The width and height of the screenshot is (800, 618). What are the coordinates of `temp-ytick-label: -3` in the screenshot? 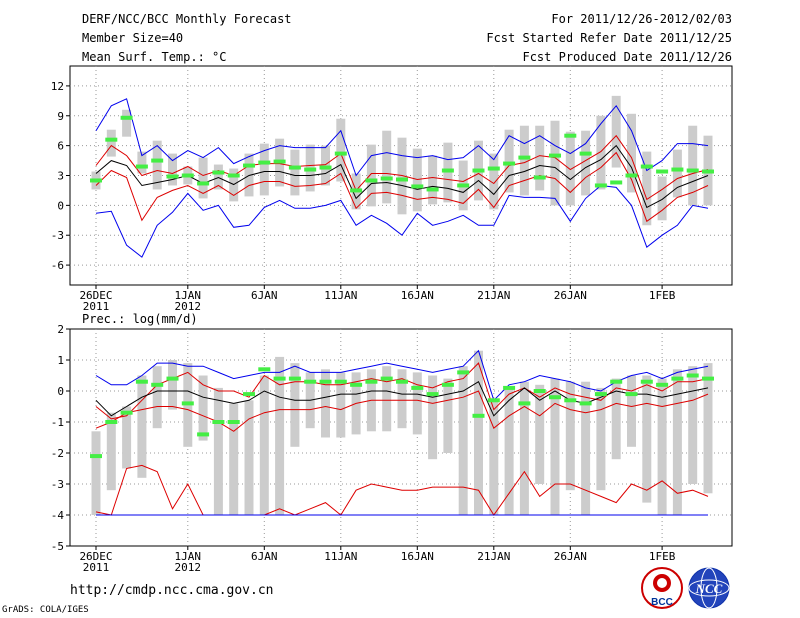 It's located at (57, 235).